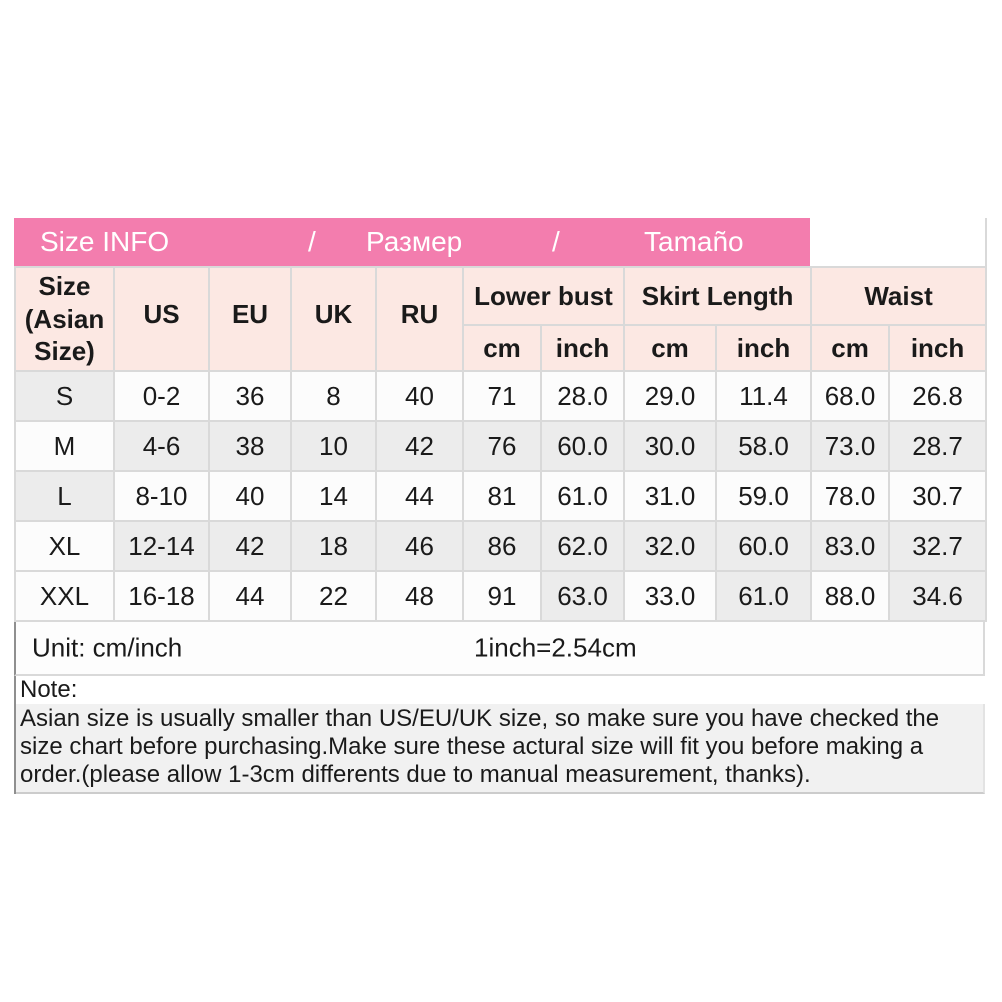  I want to click on cell-waist-in: 34.6, so click(938, 596).